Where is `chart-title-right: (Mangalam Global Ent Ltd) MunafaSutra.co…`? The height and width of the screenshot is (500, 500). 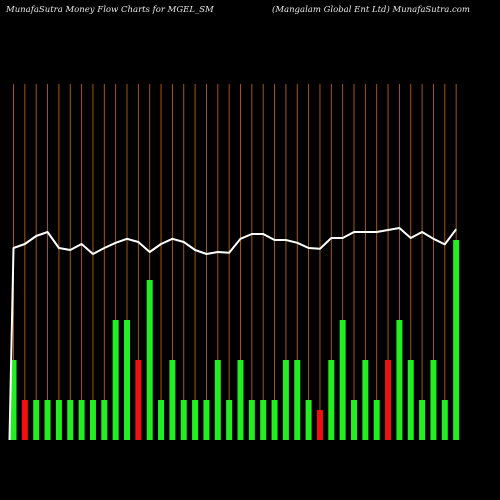 chart-title-right: (Mangalam Global Ent Ltd) MunafaSutra.co… is located at coordinates (371, 10).